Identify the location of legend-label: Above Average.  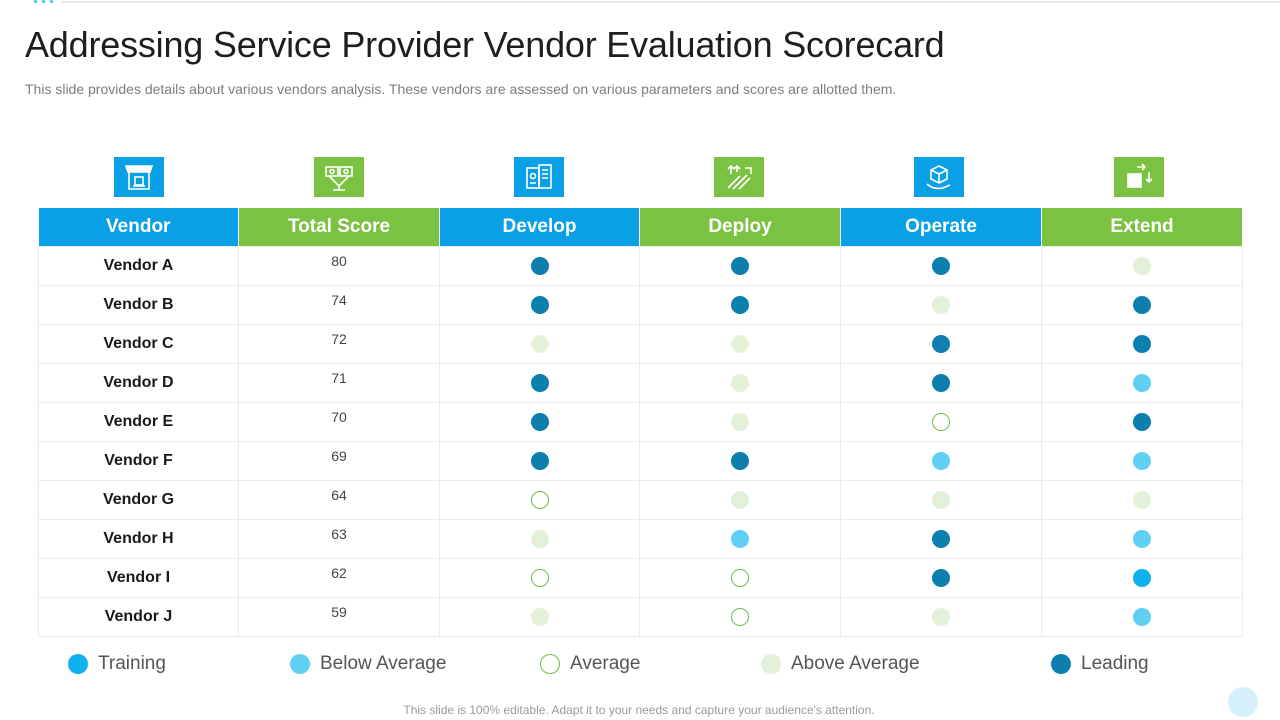
(855, 663).